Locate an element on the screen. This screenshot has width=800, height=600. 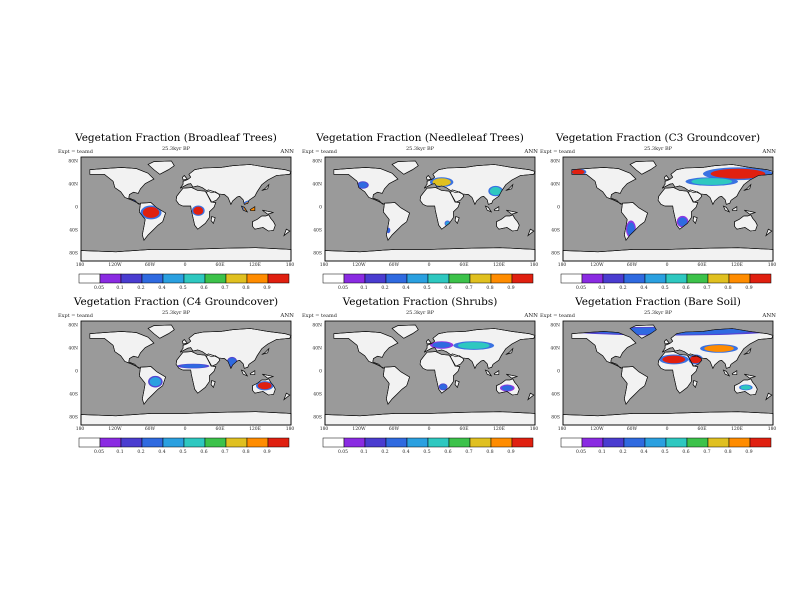
colorbar-label: 0.4 is located at coordinates (406, 452).